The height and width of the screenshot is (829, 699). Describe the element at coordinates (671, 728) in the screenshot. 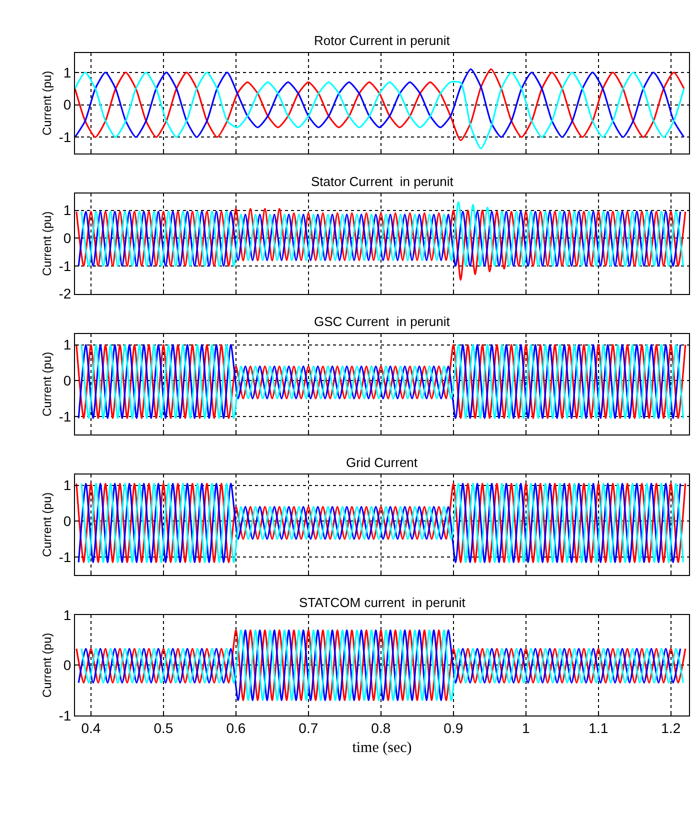

I see `x-tick-label: 1.2` at that location.